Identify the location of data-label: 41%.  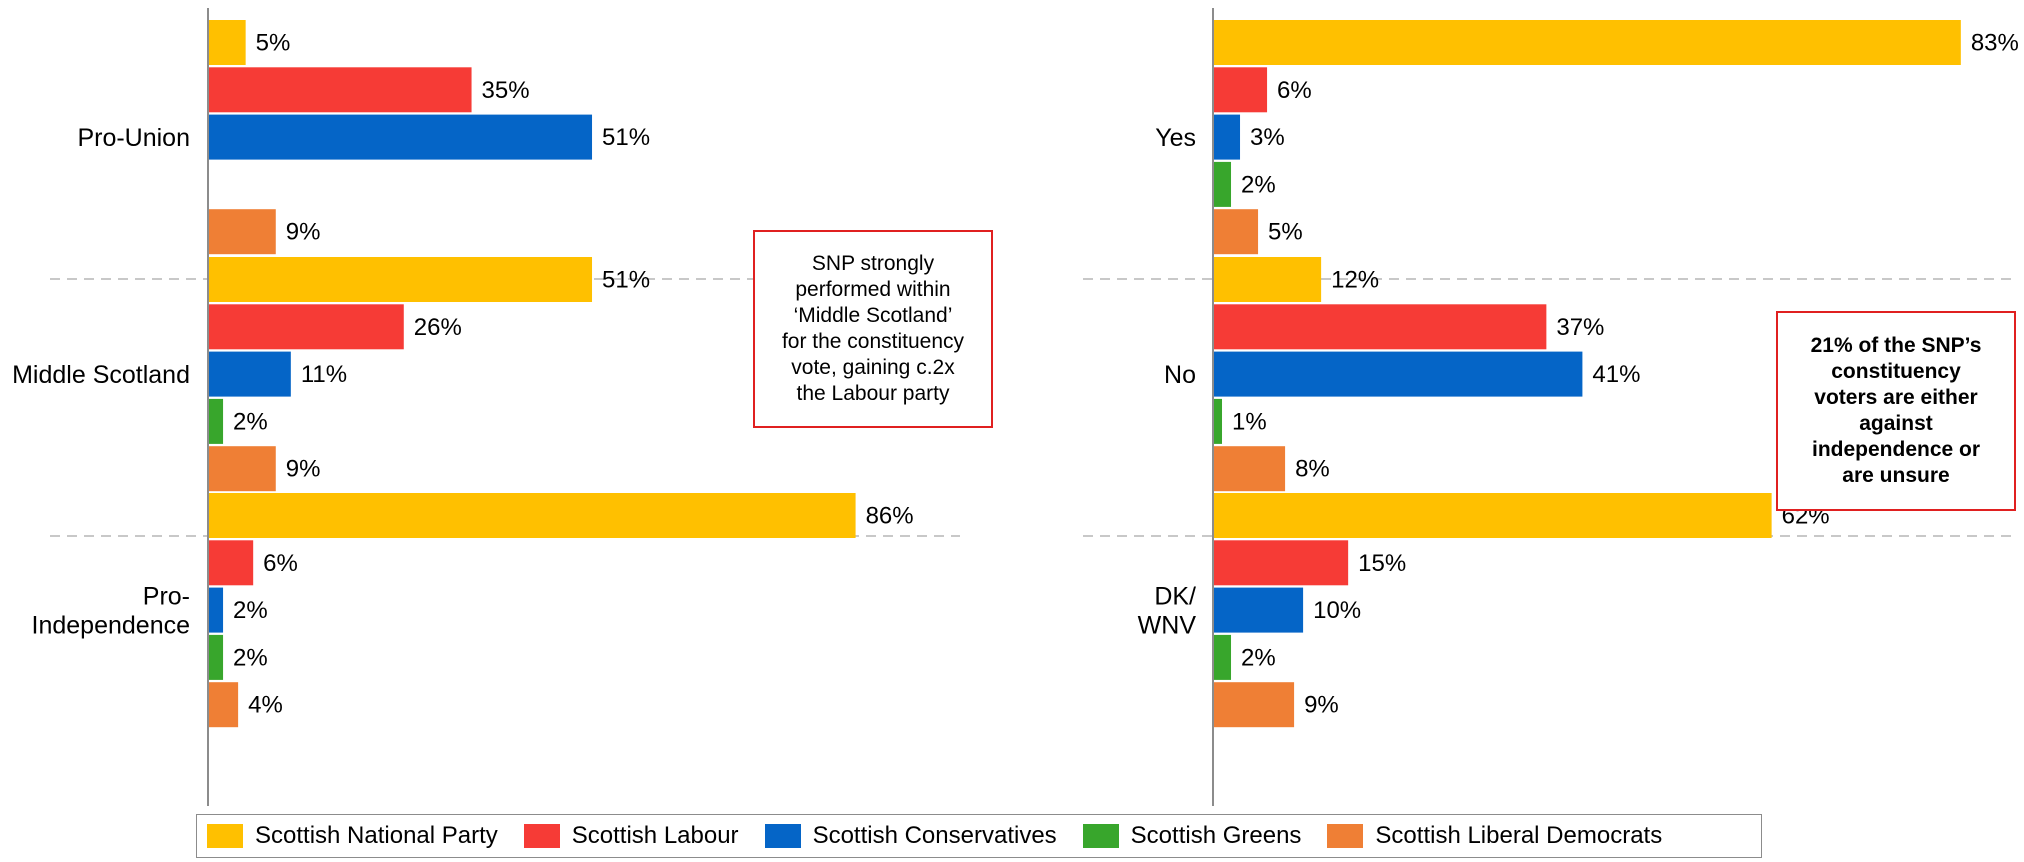
(1616, 374).